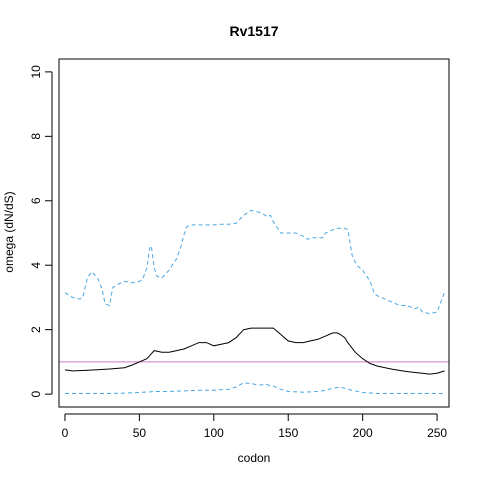 The width and height of the screenshot is (480, 480). Describe the element at coordinates (437, 433) in the screenshot. I see `x-tick-label: 250` at that location.